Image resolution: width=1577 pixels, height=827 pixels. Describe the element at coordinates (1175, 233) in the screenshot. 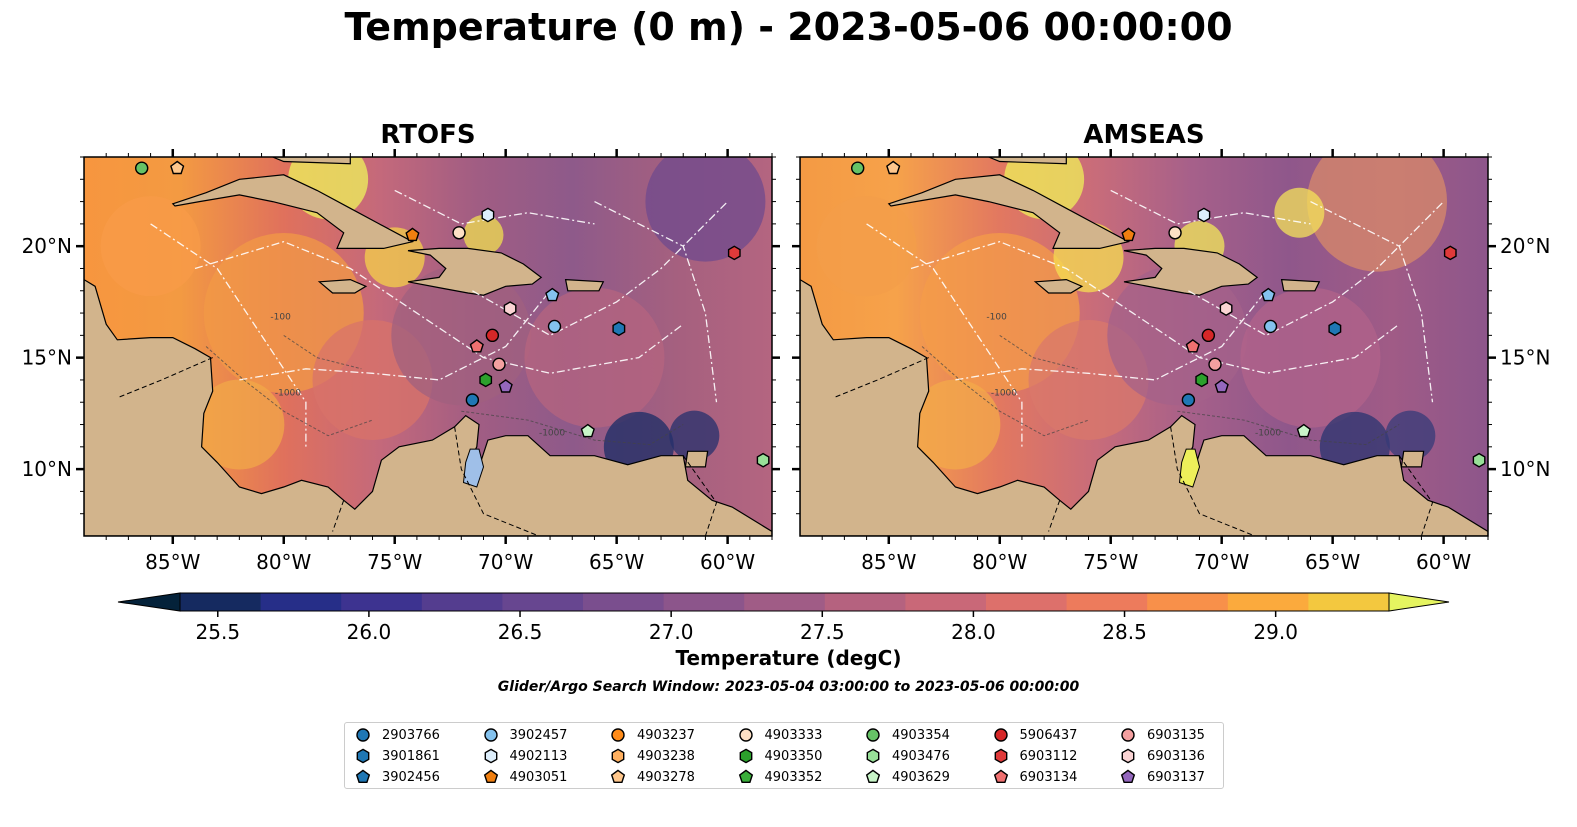

I see `float-4903333-marker` at that location.